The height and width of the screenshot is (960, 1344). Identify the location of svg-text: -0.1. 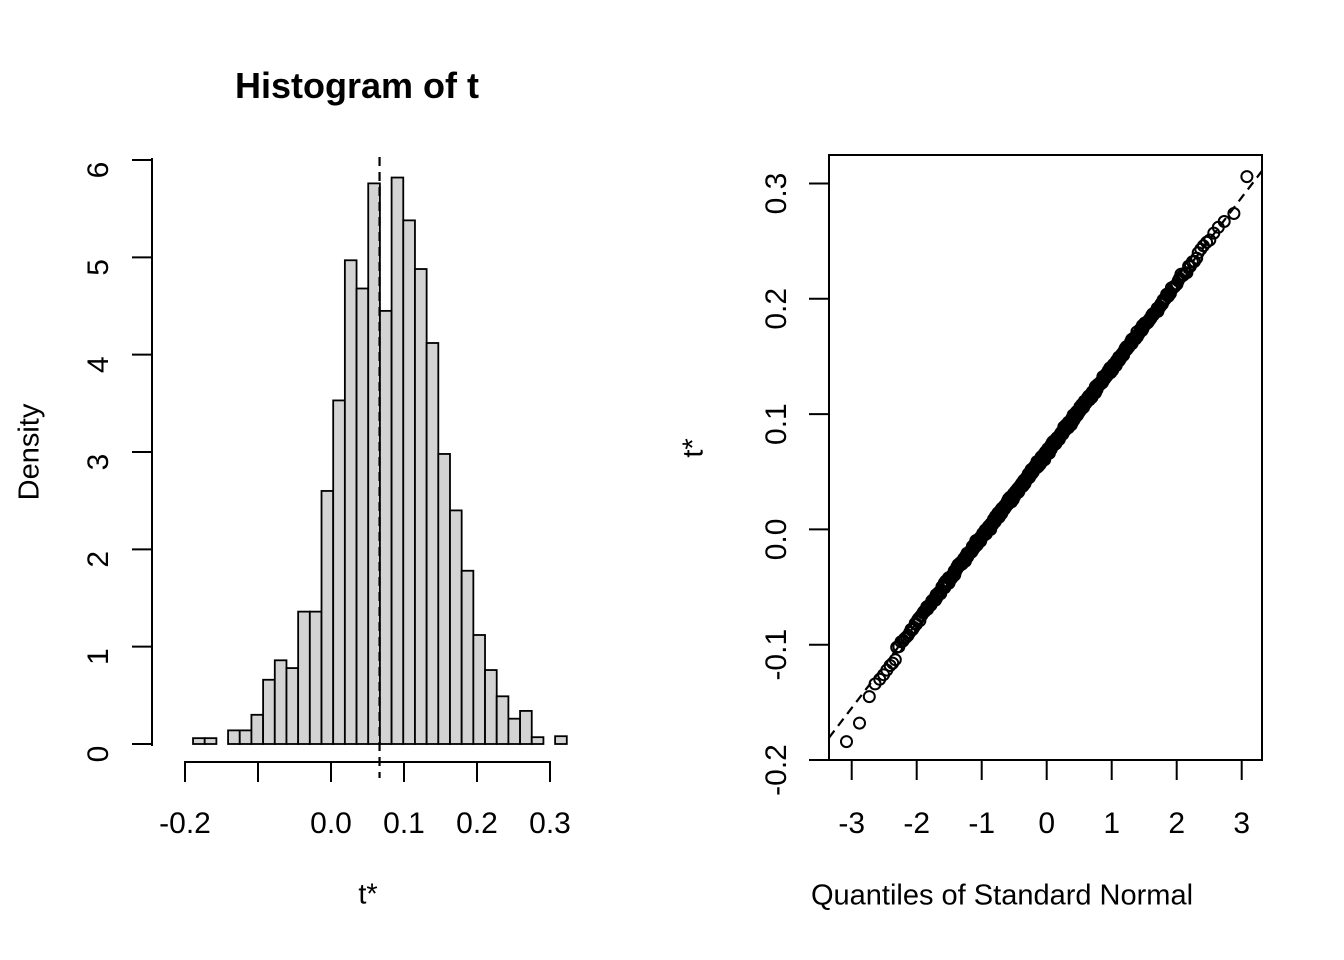
(776, 655).